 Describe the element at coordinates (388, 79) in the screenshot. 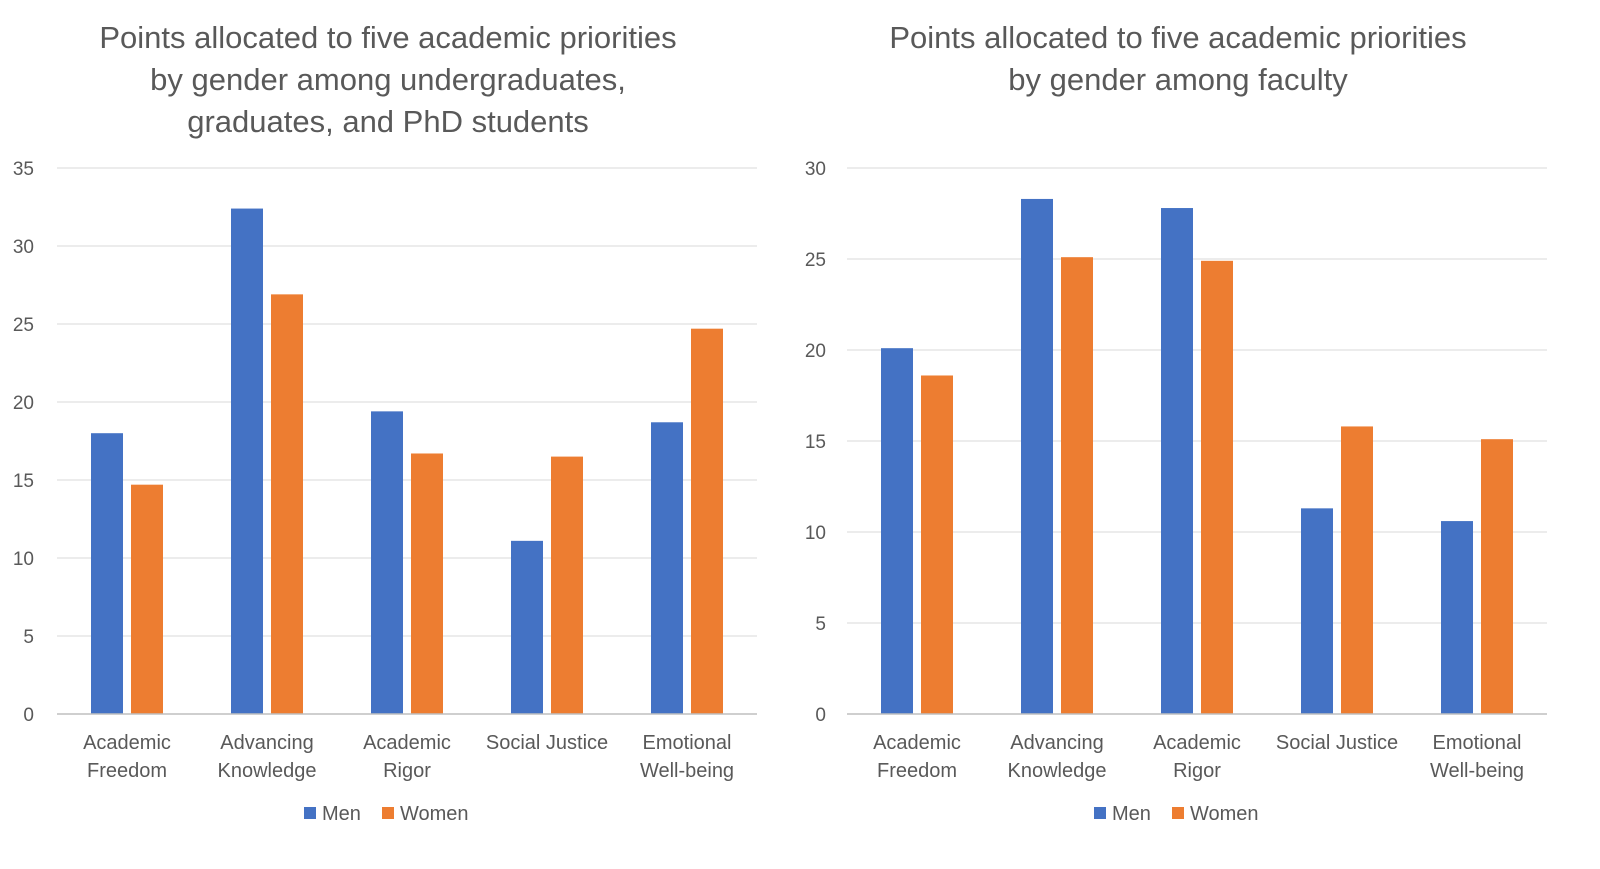

I see `chart-title-line: by gender among undergraduates,` at that location.